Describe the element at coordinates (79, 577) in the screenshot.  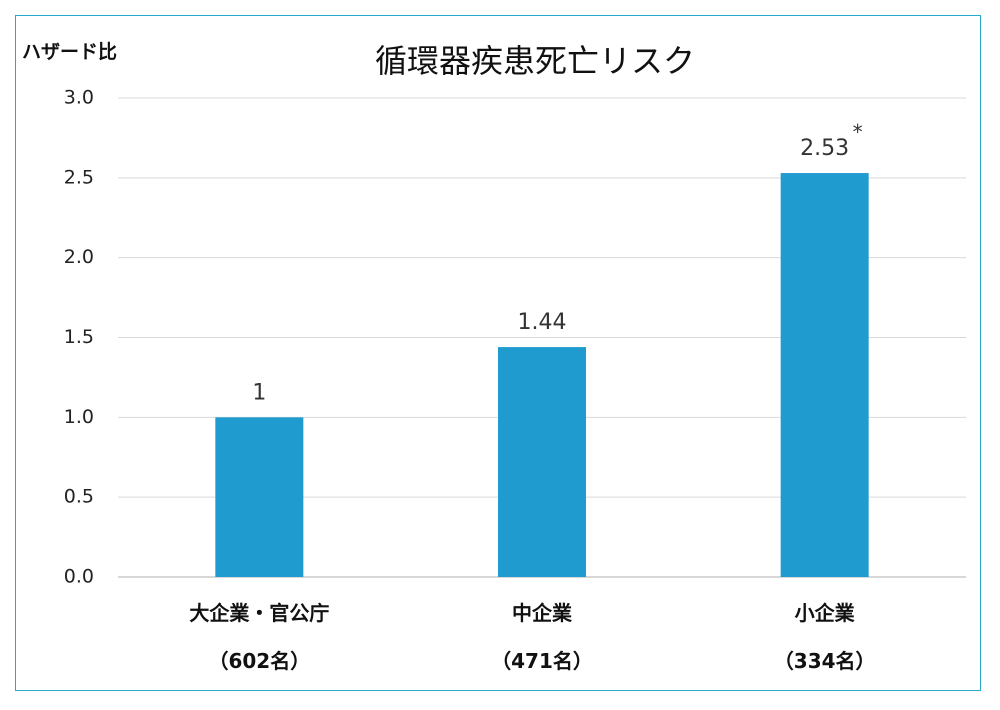
I see `y-tick-label: 0.0` at that location.